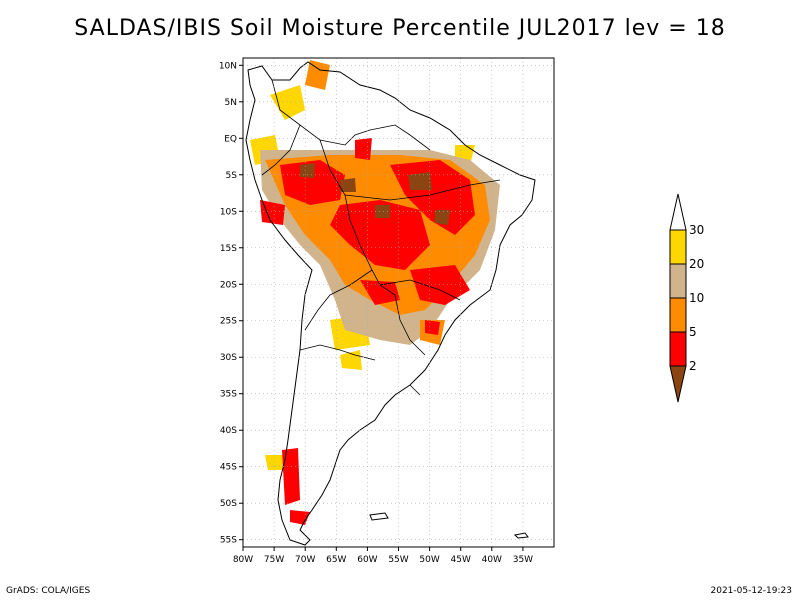 Image resolution: width=800 pixels, height=600 pixels. I want to click on lon-tick-label: 65W, so click(336, 560).